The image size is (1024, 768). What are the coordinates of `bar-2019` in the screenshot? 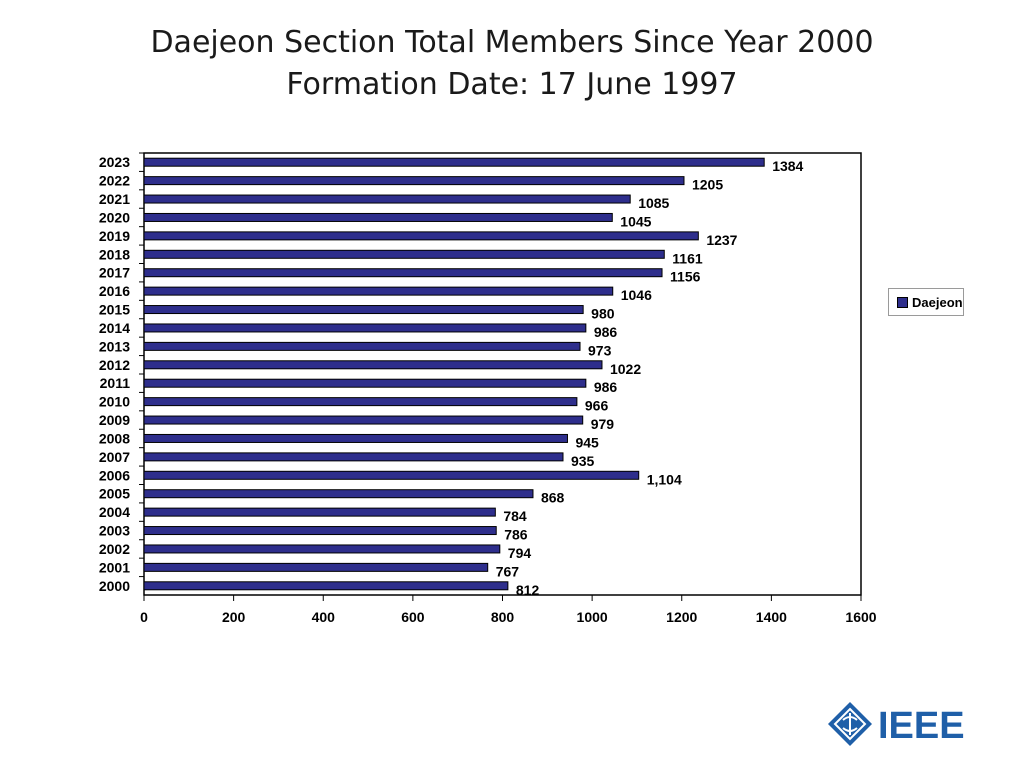 It's located at (421, 236).